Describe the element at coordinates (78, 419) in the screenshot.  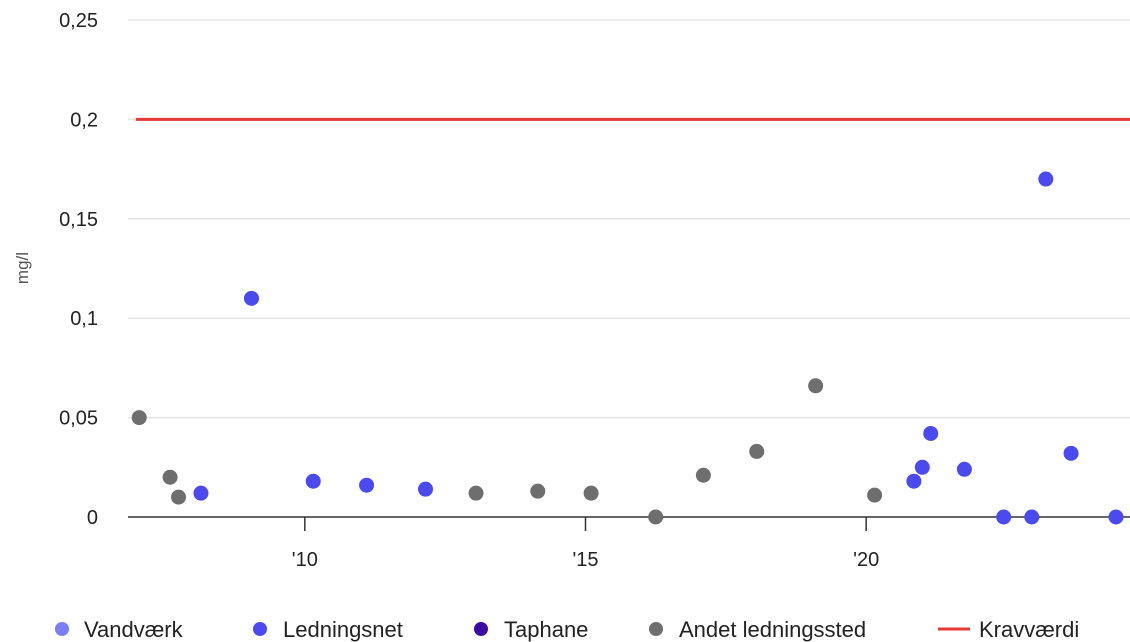
I see `y-tick-label: 0,05` at that location.